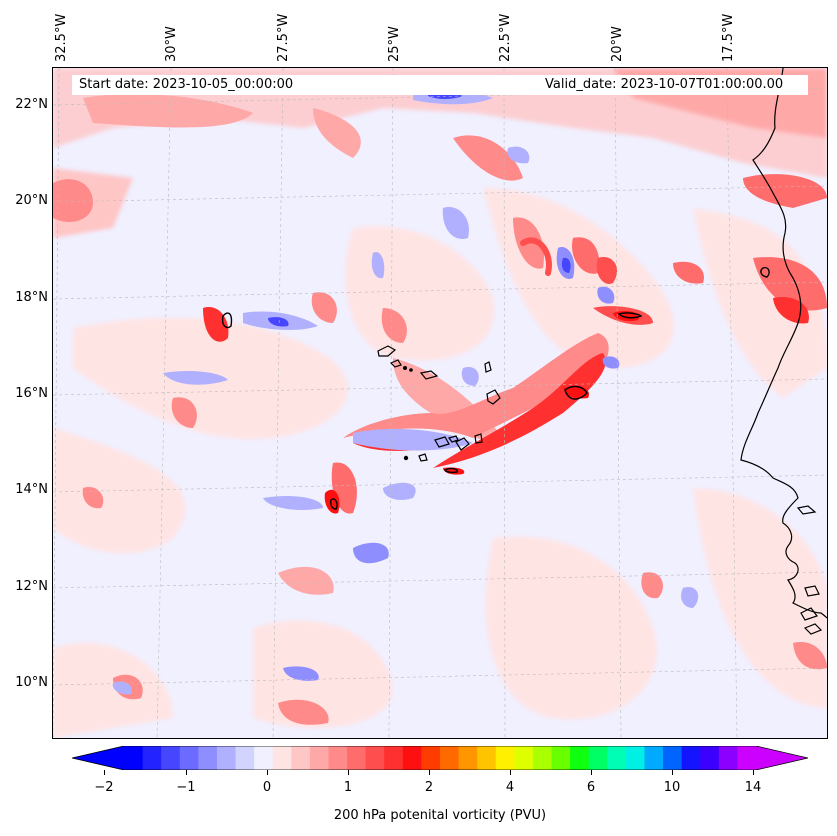 The image size is (837, 836). What do you see at coordinates (440, 815) in the screenshot?
I see `colorbar-label: 200 hPa potenital vorticity (PVU)` at bounding box center [440, 815].